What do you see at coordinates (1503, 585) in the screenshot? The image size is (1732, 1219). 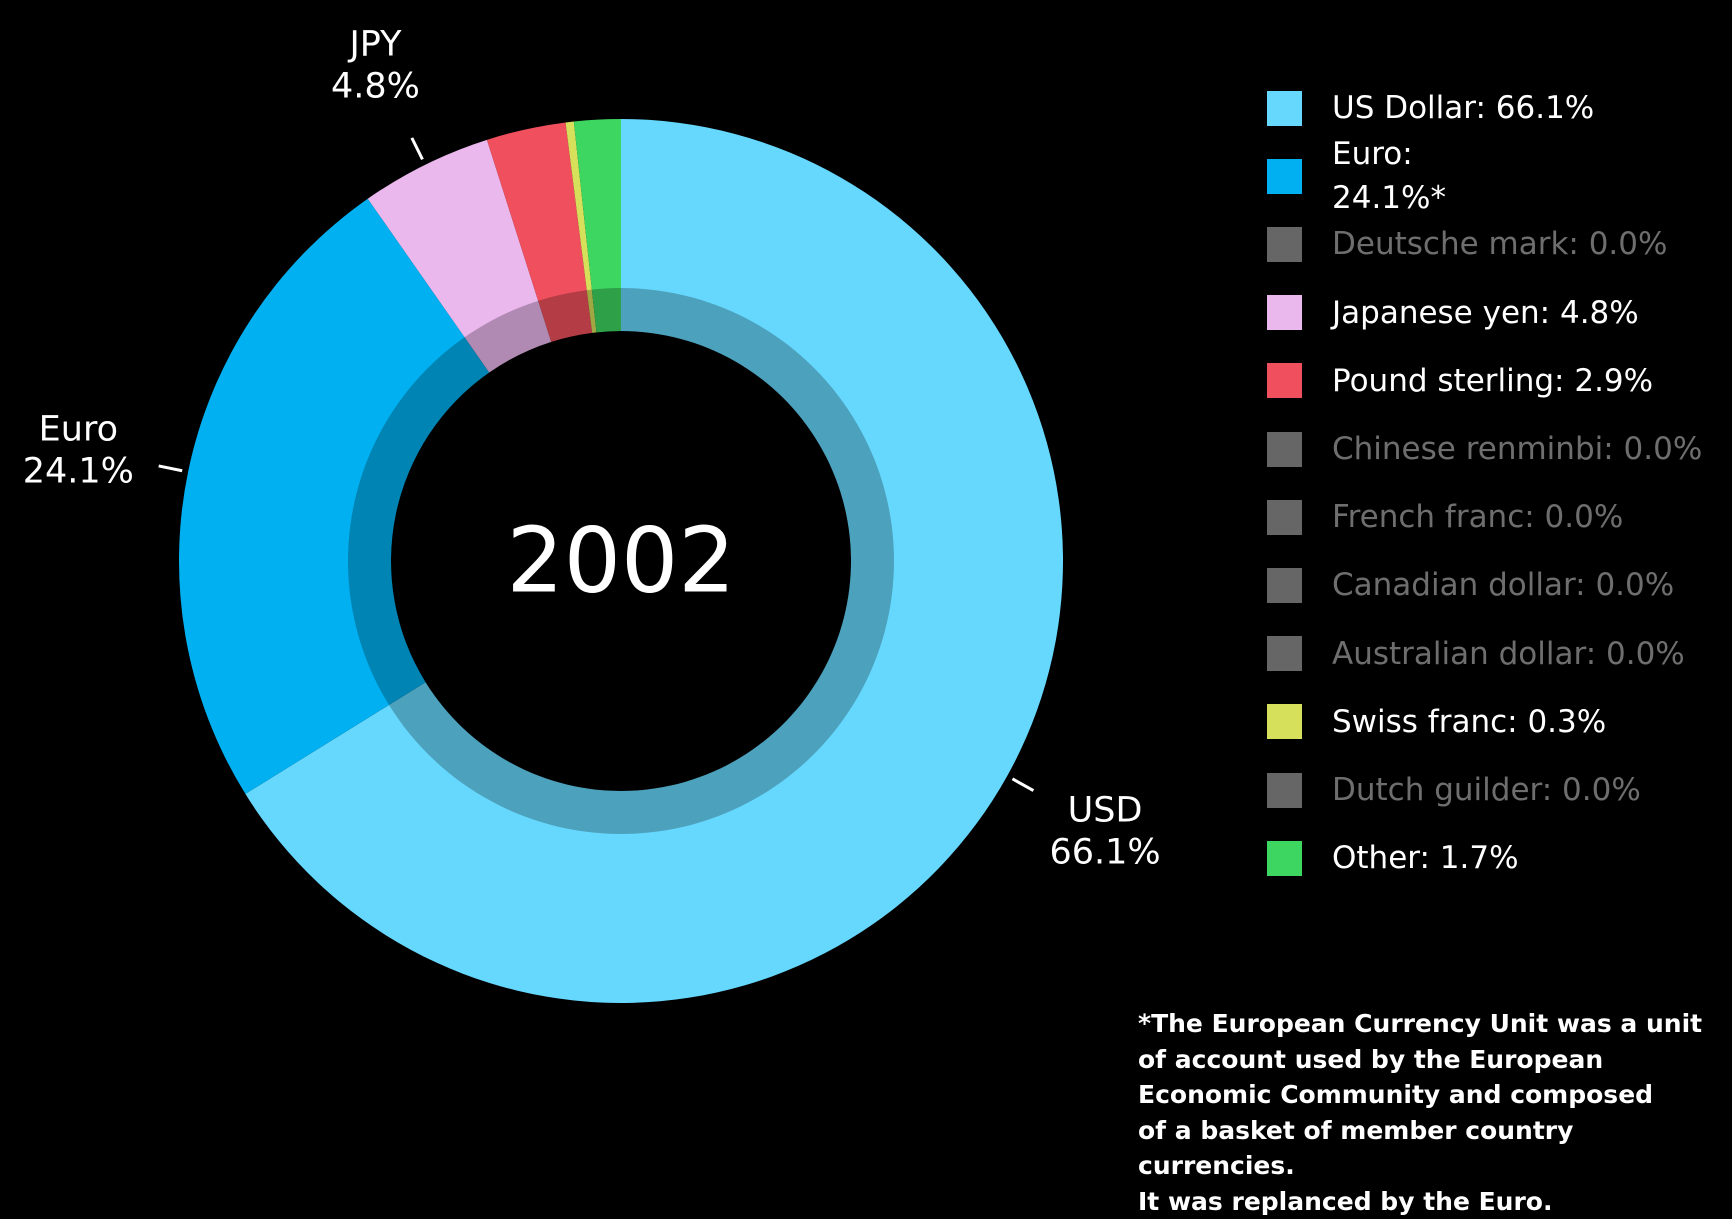 I see `legend-label: Canadian dollar: 0.0%` at bounding box center [1503, 585].